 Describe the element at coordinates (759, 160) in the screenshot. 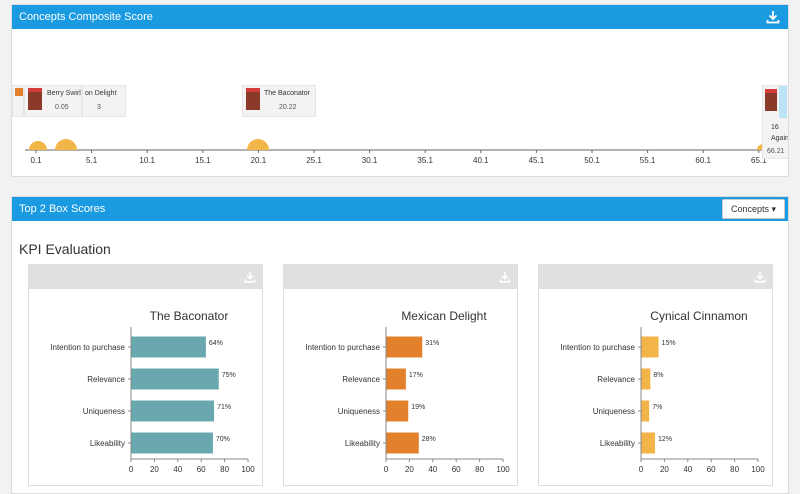

I see `composite-tick-label: 65.1` at that location.